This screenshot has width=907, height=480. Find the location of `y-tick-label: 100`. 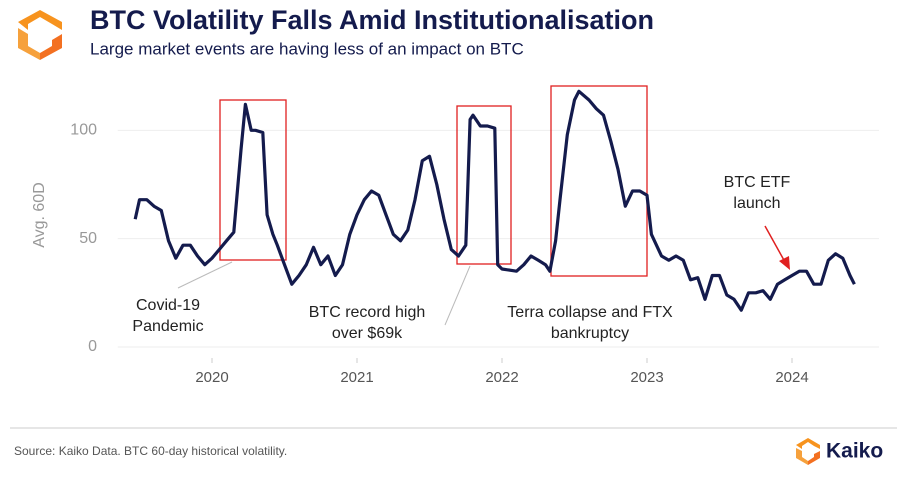

y-tick-label: 100 is located at coordinates (83, 130).